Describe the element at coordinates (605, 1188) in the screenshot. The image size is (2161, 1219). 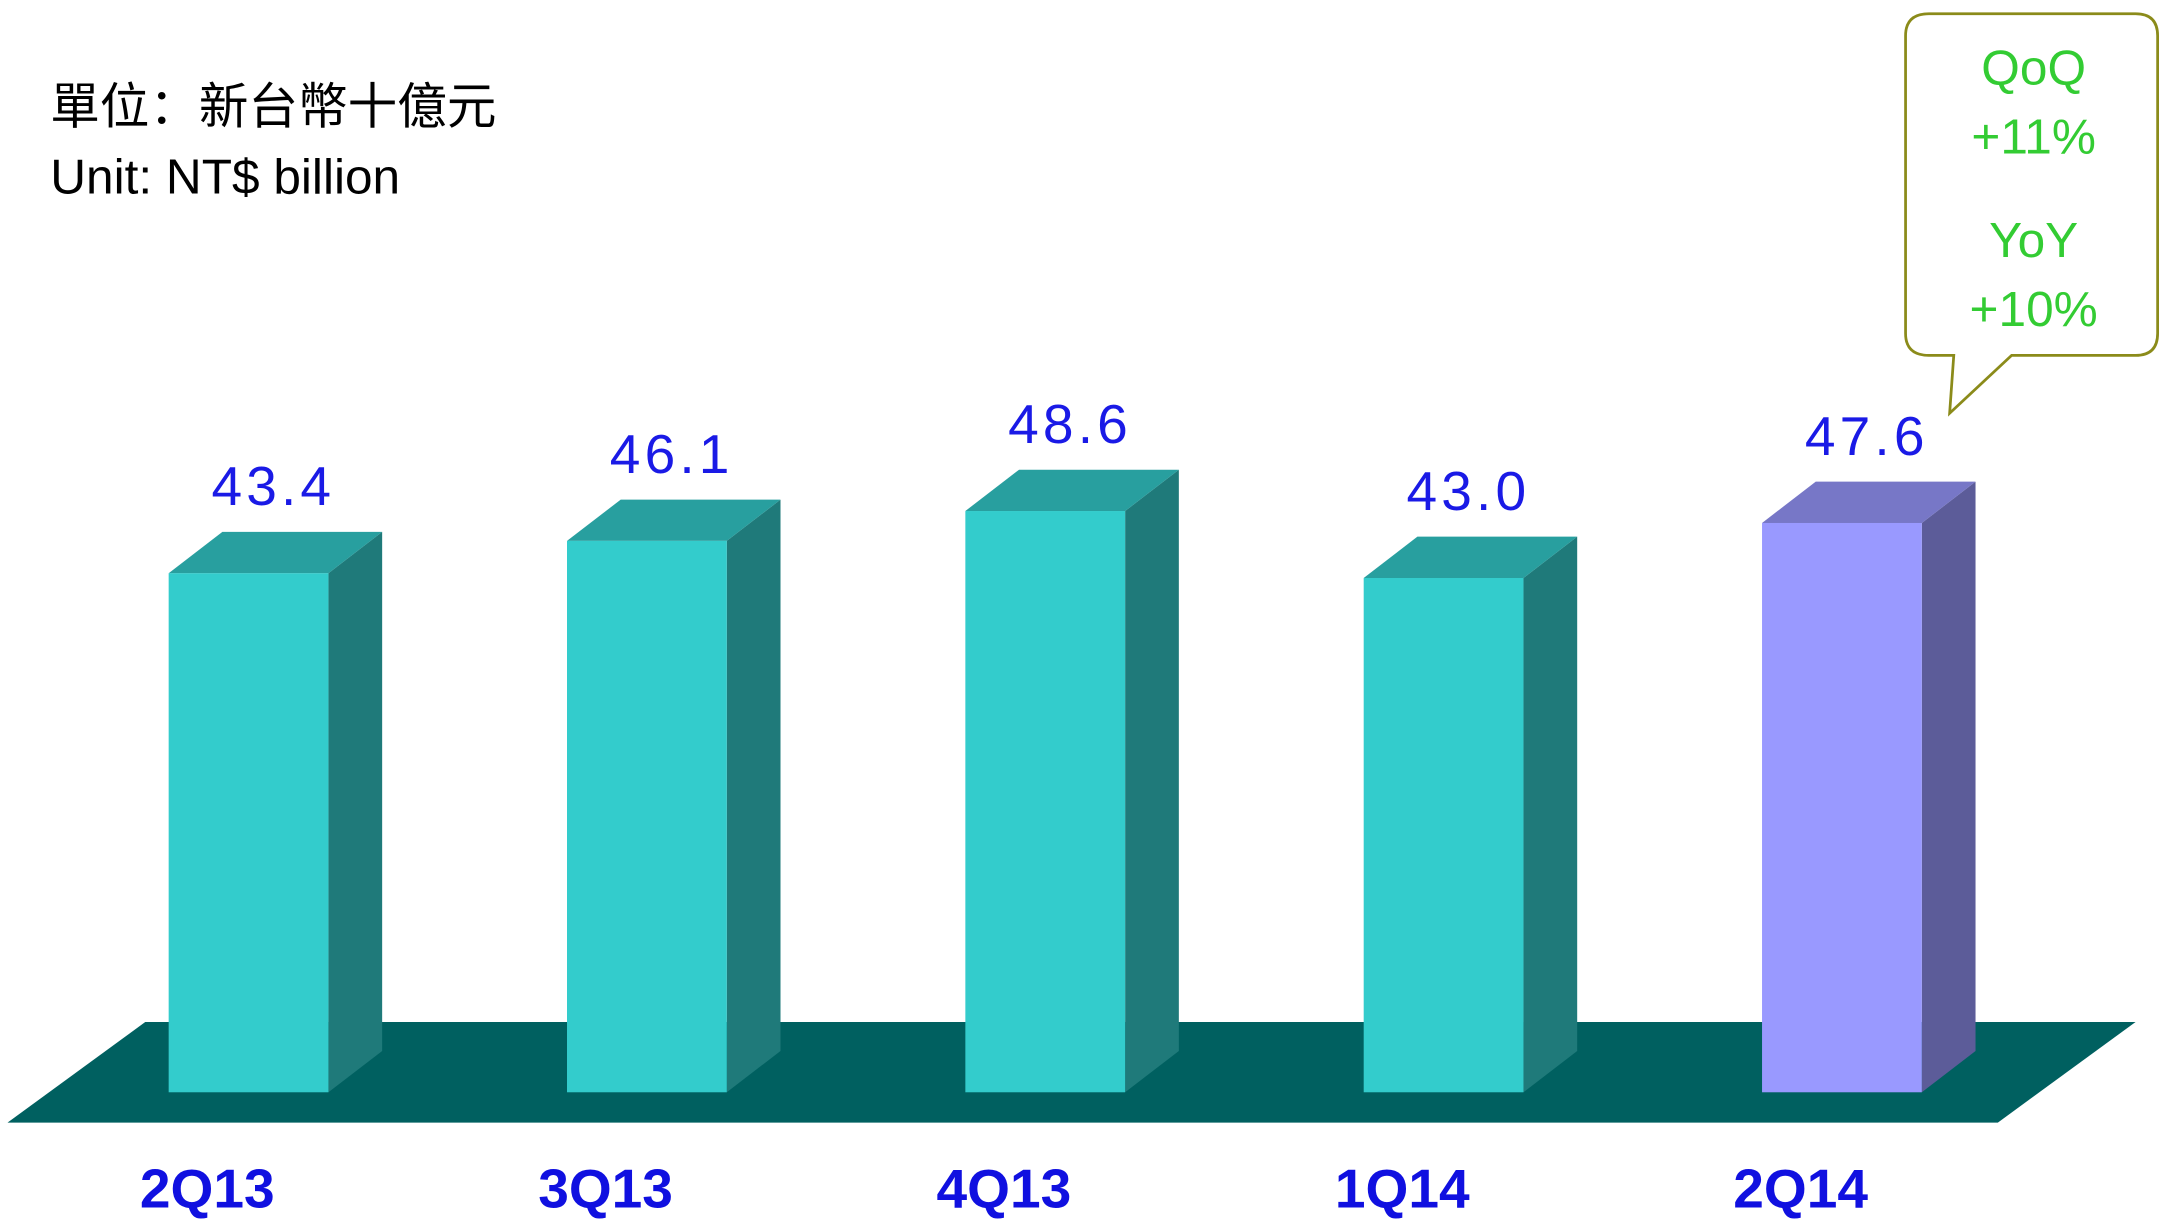
I see `x-tick-label: 3Q13` at that location.